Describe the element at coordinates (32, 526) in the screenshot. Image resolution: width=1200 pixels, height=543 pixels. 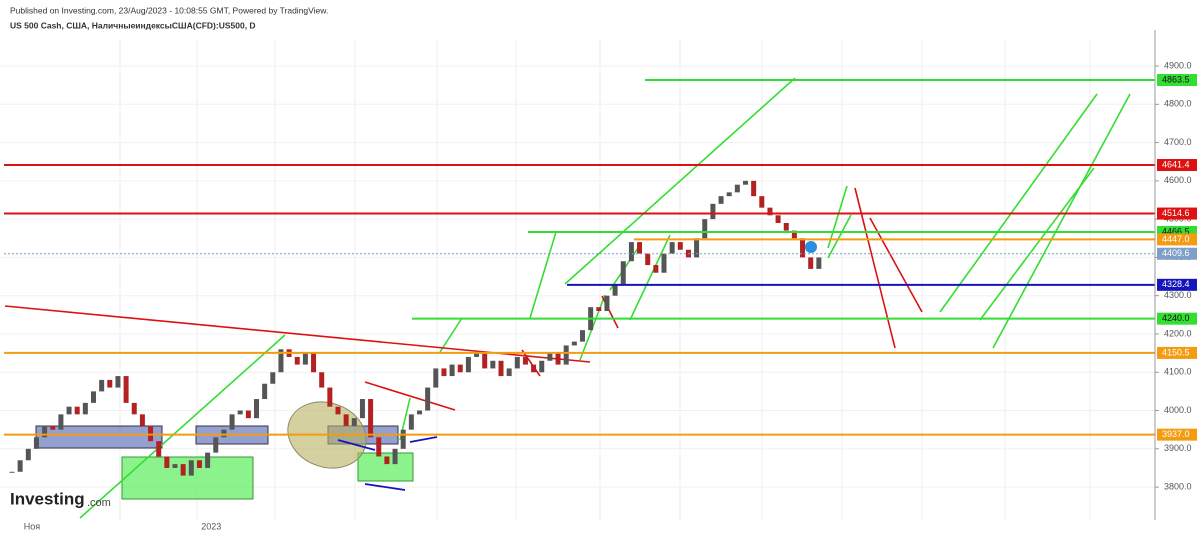
I see `x-tick-label: Ноя` at that location.